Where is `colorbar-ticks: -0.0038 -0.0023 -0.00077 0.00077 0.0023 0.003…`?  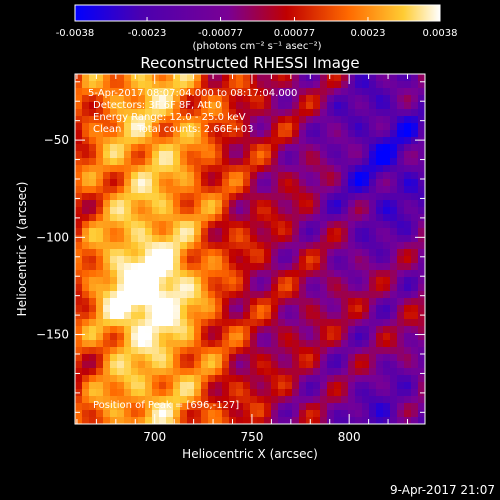
colorbar-ticks: -0.0038 -0.0023 -0.00077 0.00077 0.0023 0.003… is located at coordinates (257, 28).